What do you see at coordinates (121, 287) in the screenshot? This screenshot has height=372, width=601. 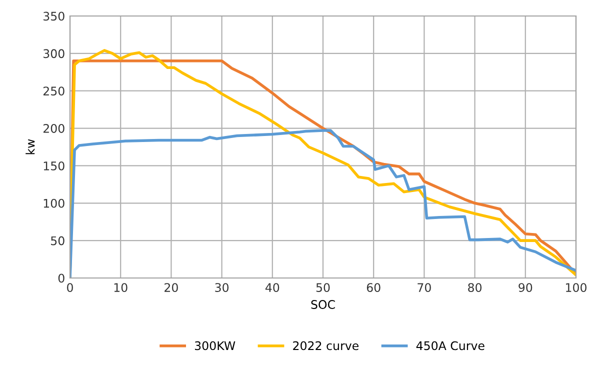 I see `x-tick-label: 10` at bounding box center [121, 287].